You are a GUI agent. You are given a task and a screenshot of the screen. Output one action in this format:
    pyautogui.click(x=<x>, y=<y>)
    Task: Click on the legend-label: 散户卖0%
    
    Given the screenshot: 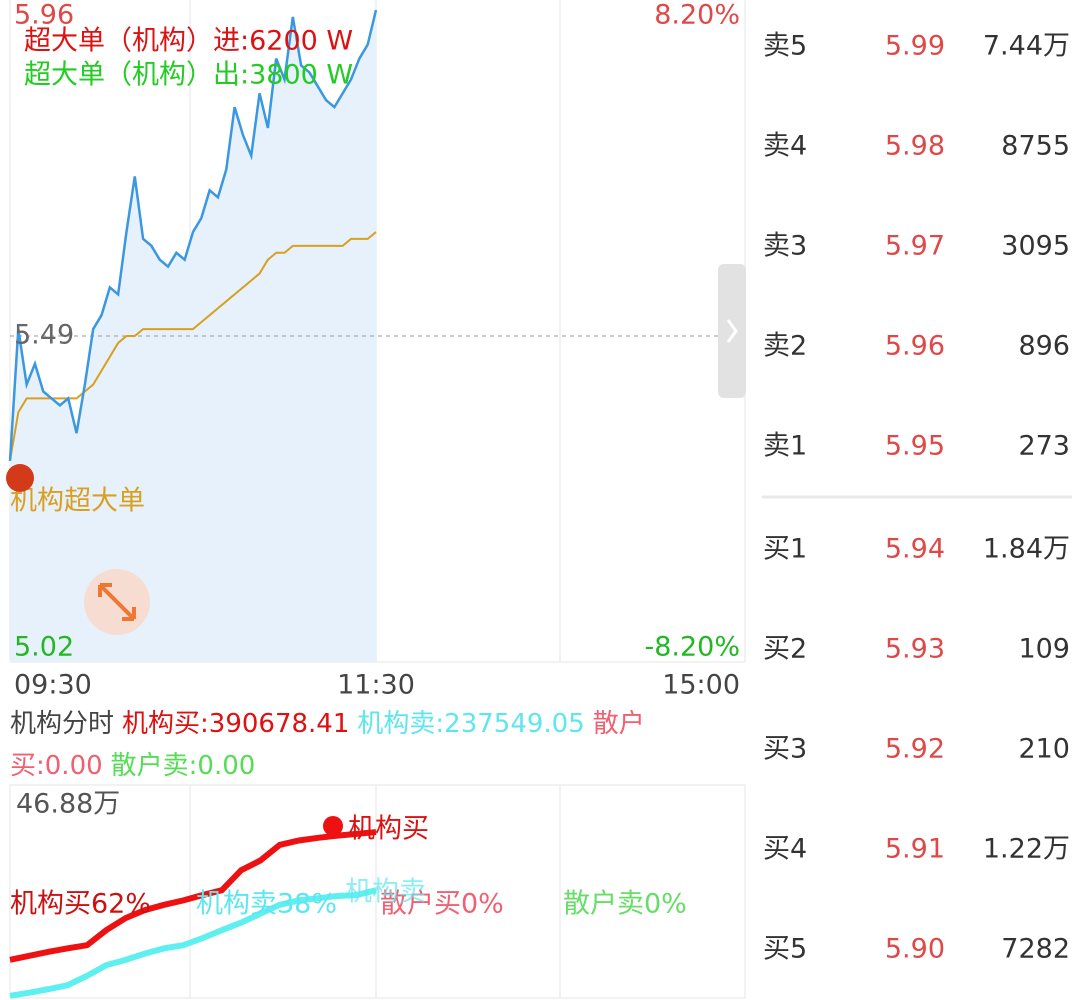 What is the action you would take?
    pyautogui.click(x=625, y=904)
    